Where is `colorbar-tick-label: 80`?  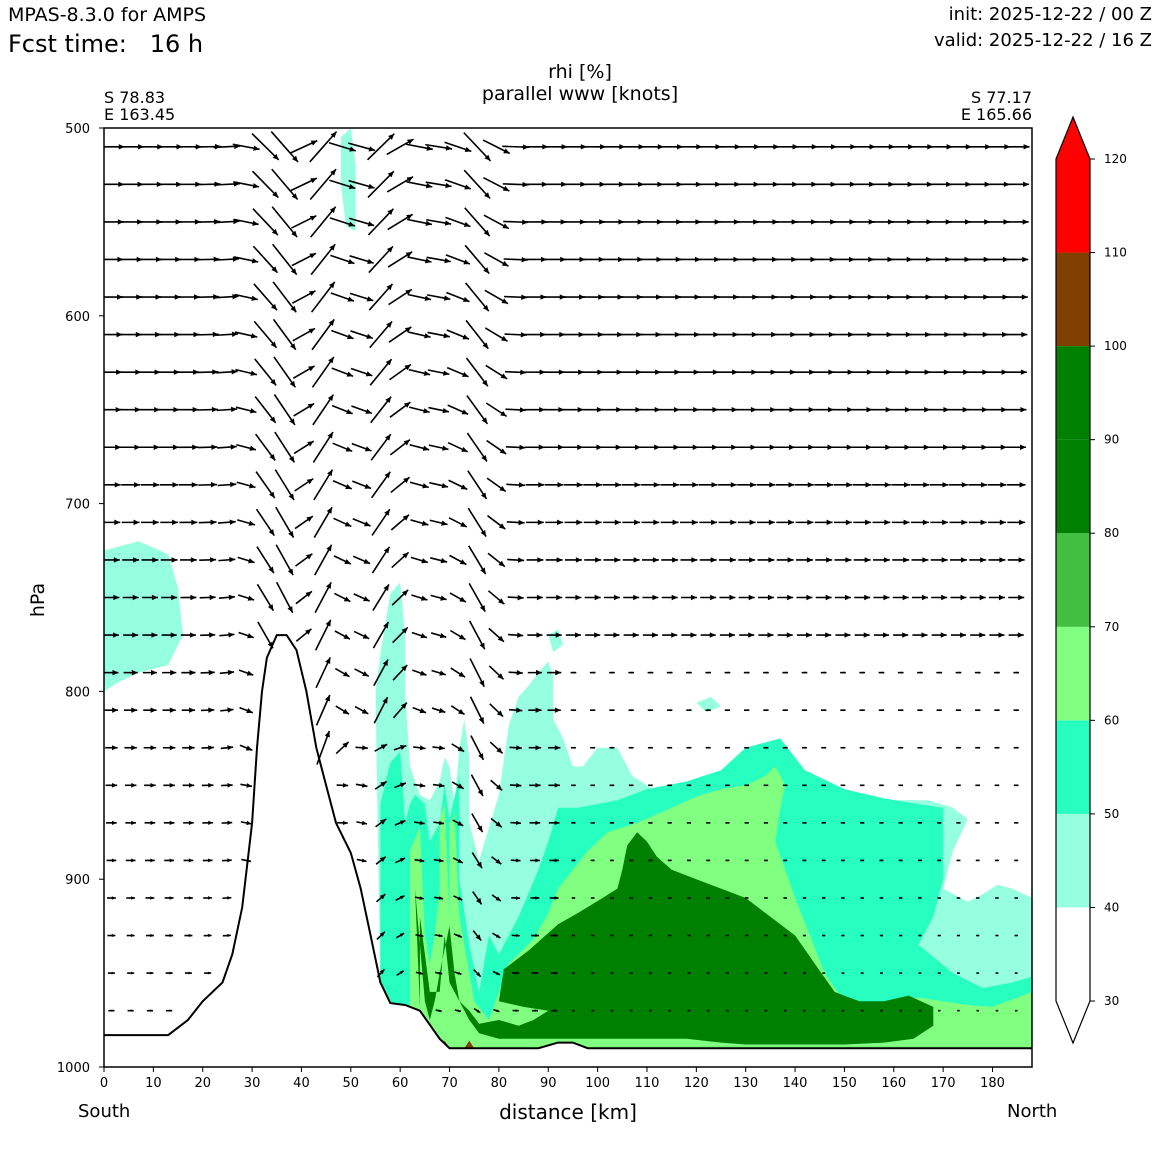
colorbar-tick-label: 80 is located at coordinates (1111, 533).